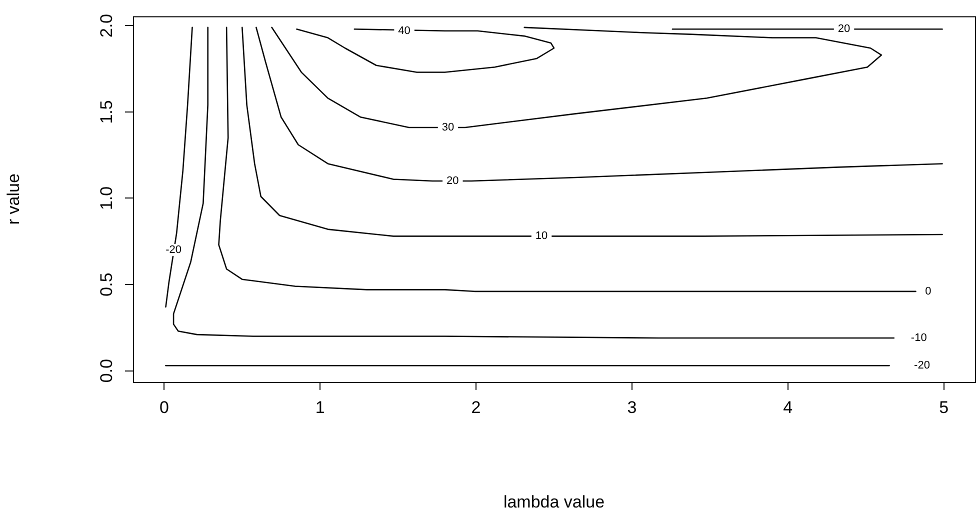  Describe the element at coordinates (448, 128) in the screenshot. I see `annotation: 30` at that location.